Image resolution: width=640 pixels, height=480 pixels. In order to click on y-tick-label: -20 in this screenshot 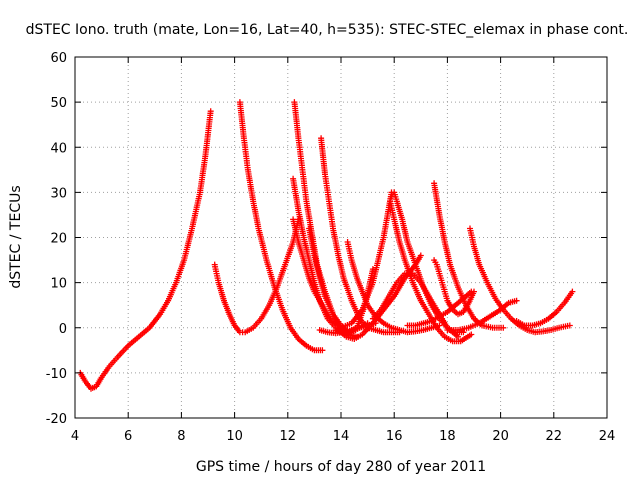, I will do `click(56, 419)`.